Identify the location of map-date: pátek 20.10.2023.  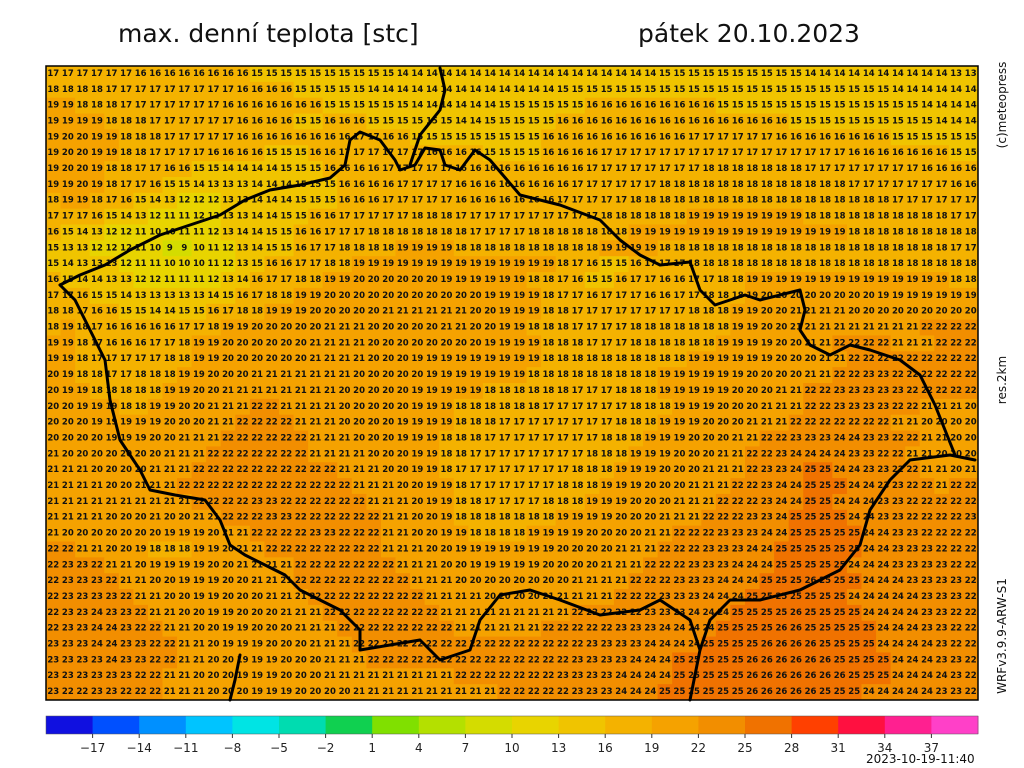
(749, 33).